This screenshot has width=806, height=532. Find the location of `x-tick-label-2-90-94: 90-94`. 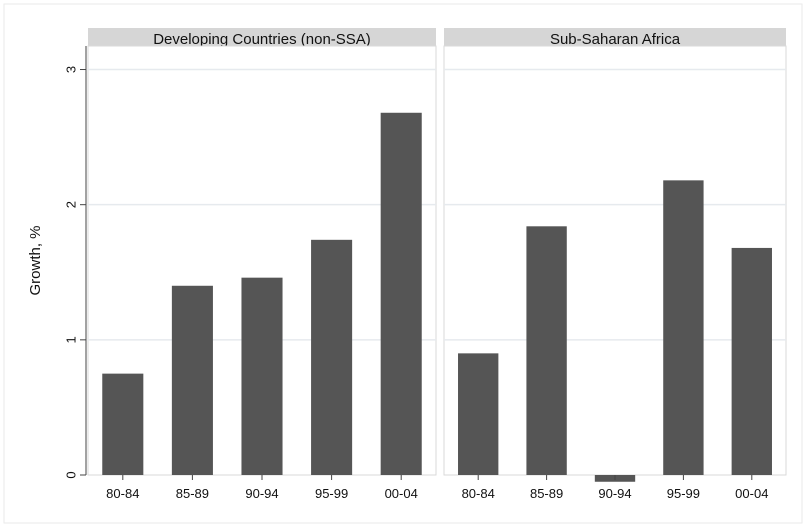

x-tick-label-2-90-94: 90-94 is located at coordinates (614, 493).